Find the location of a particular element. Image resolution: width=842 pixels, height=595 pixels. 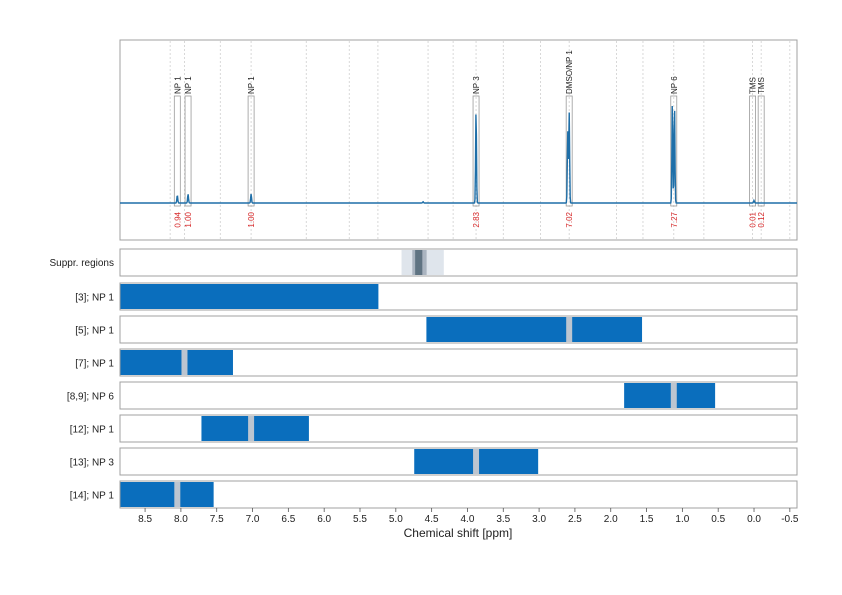

region-row-label: [8,9]; NP 6 is located at coordinates (91, 397).